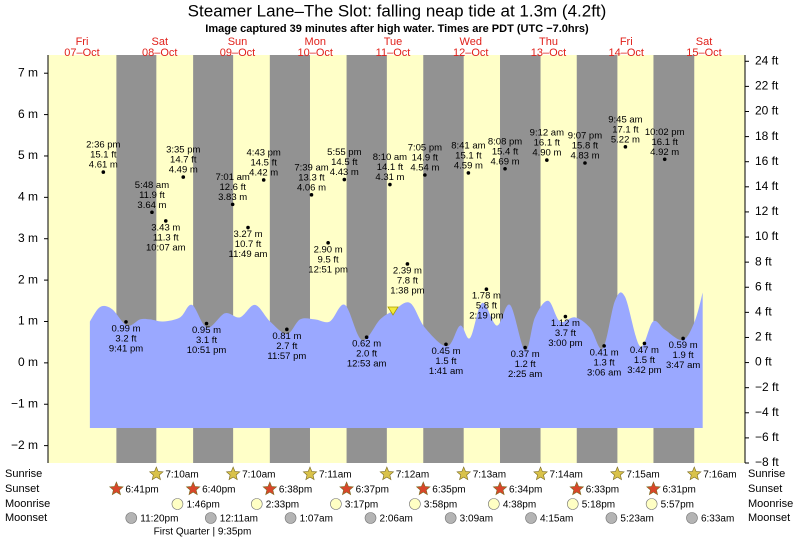  I want to click on moonrise-time: 1:46pm, so click(202, 505).